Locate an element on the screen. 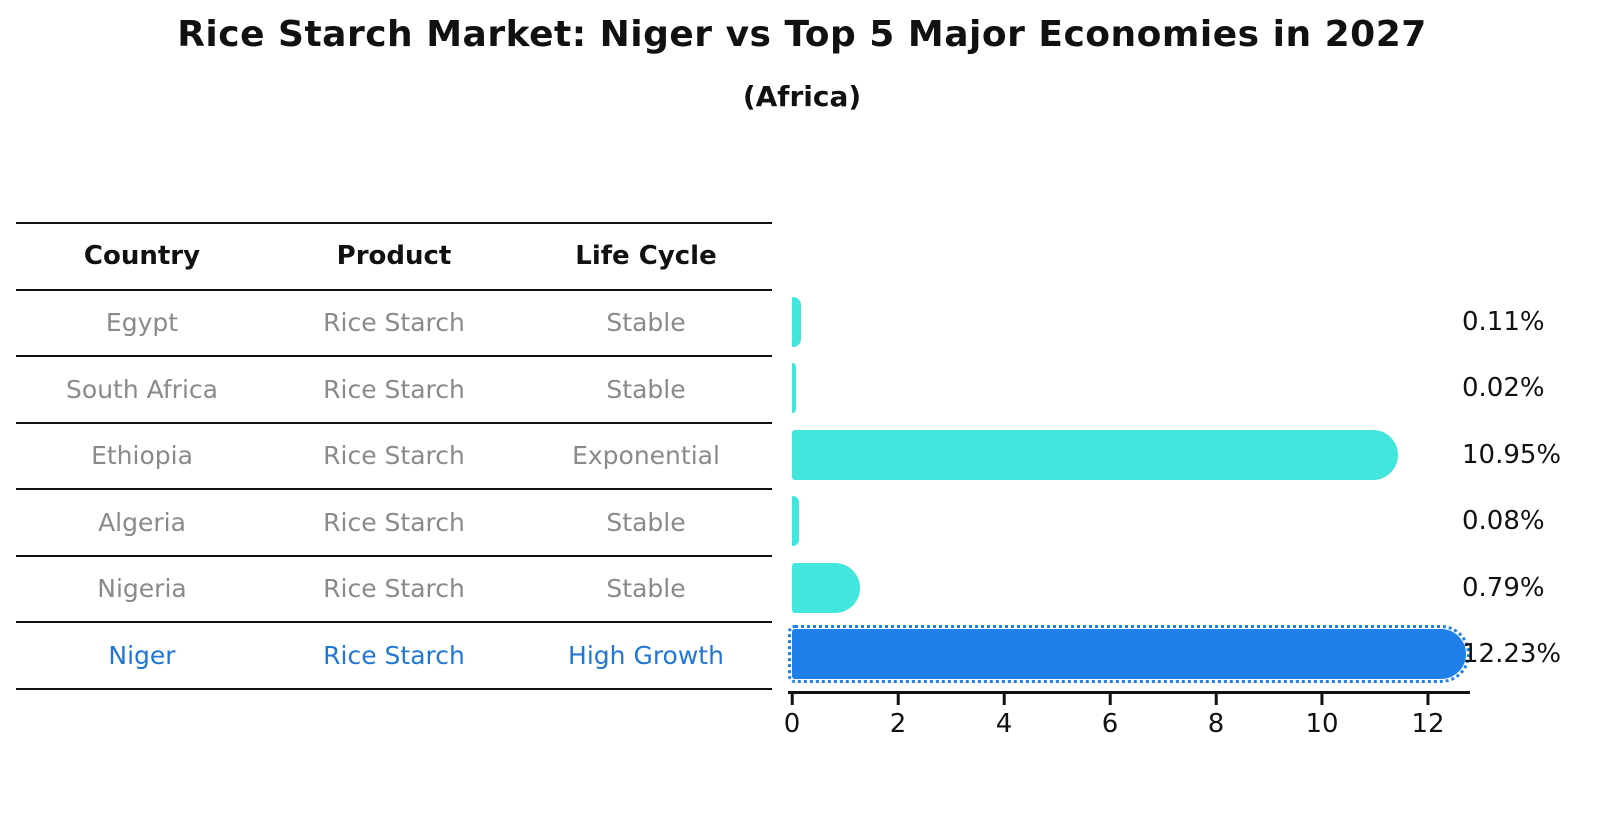 The height and width of the screenshot is (823, 1604). cell-life-cycle: Exponential is located at coordinates (646, 456).